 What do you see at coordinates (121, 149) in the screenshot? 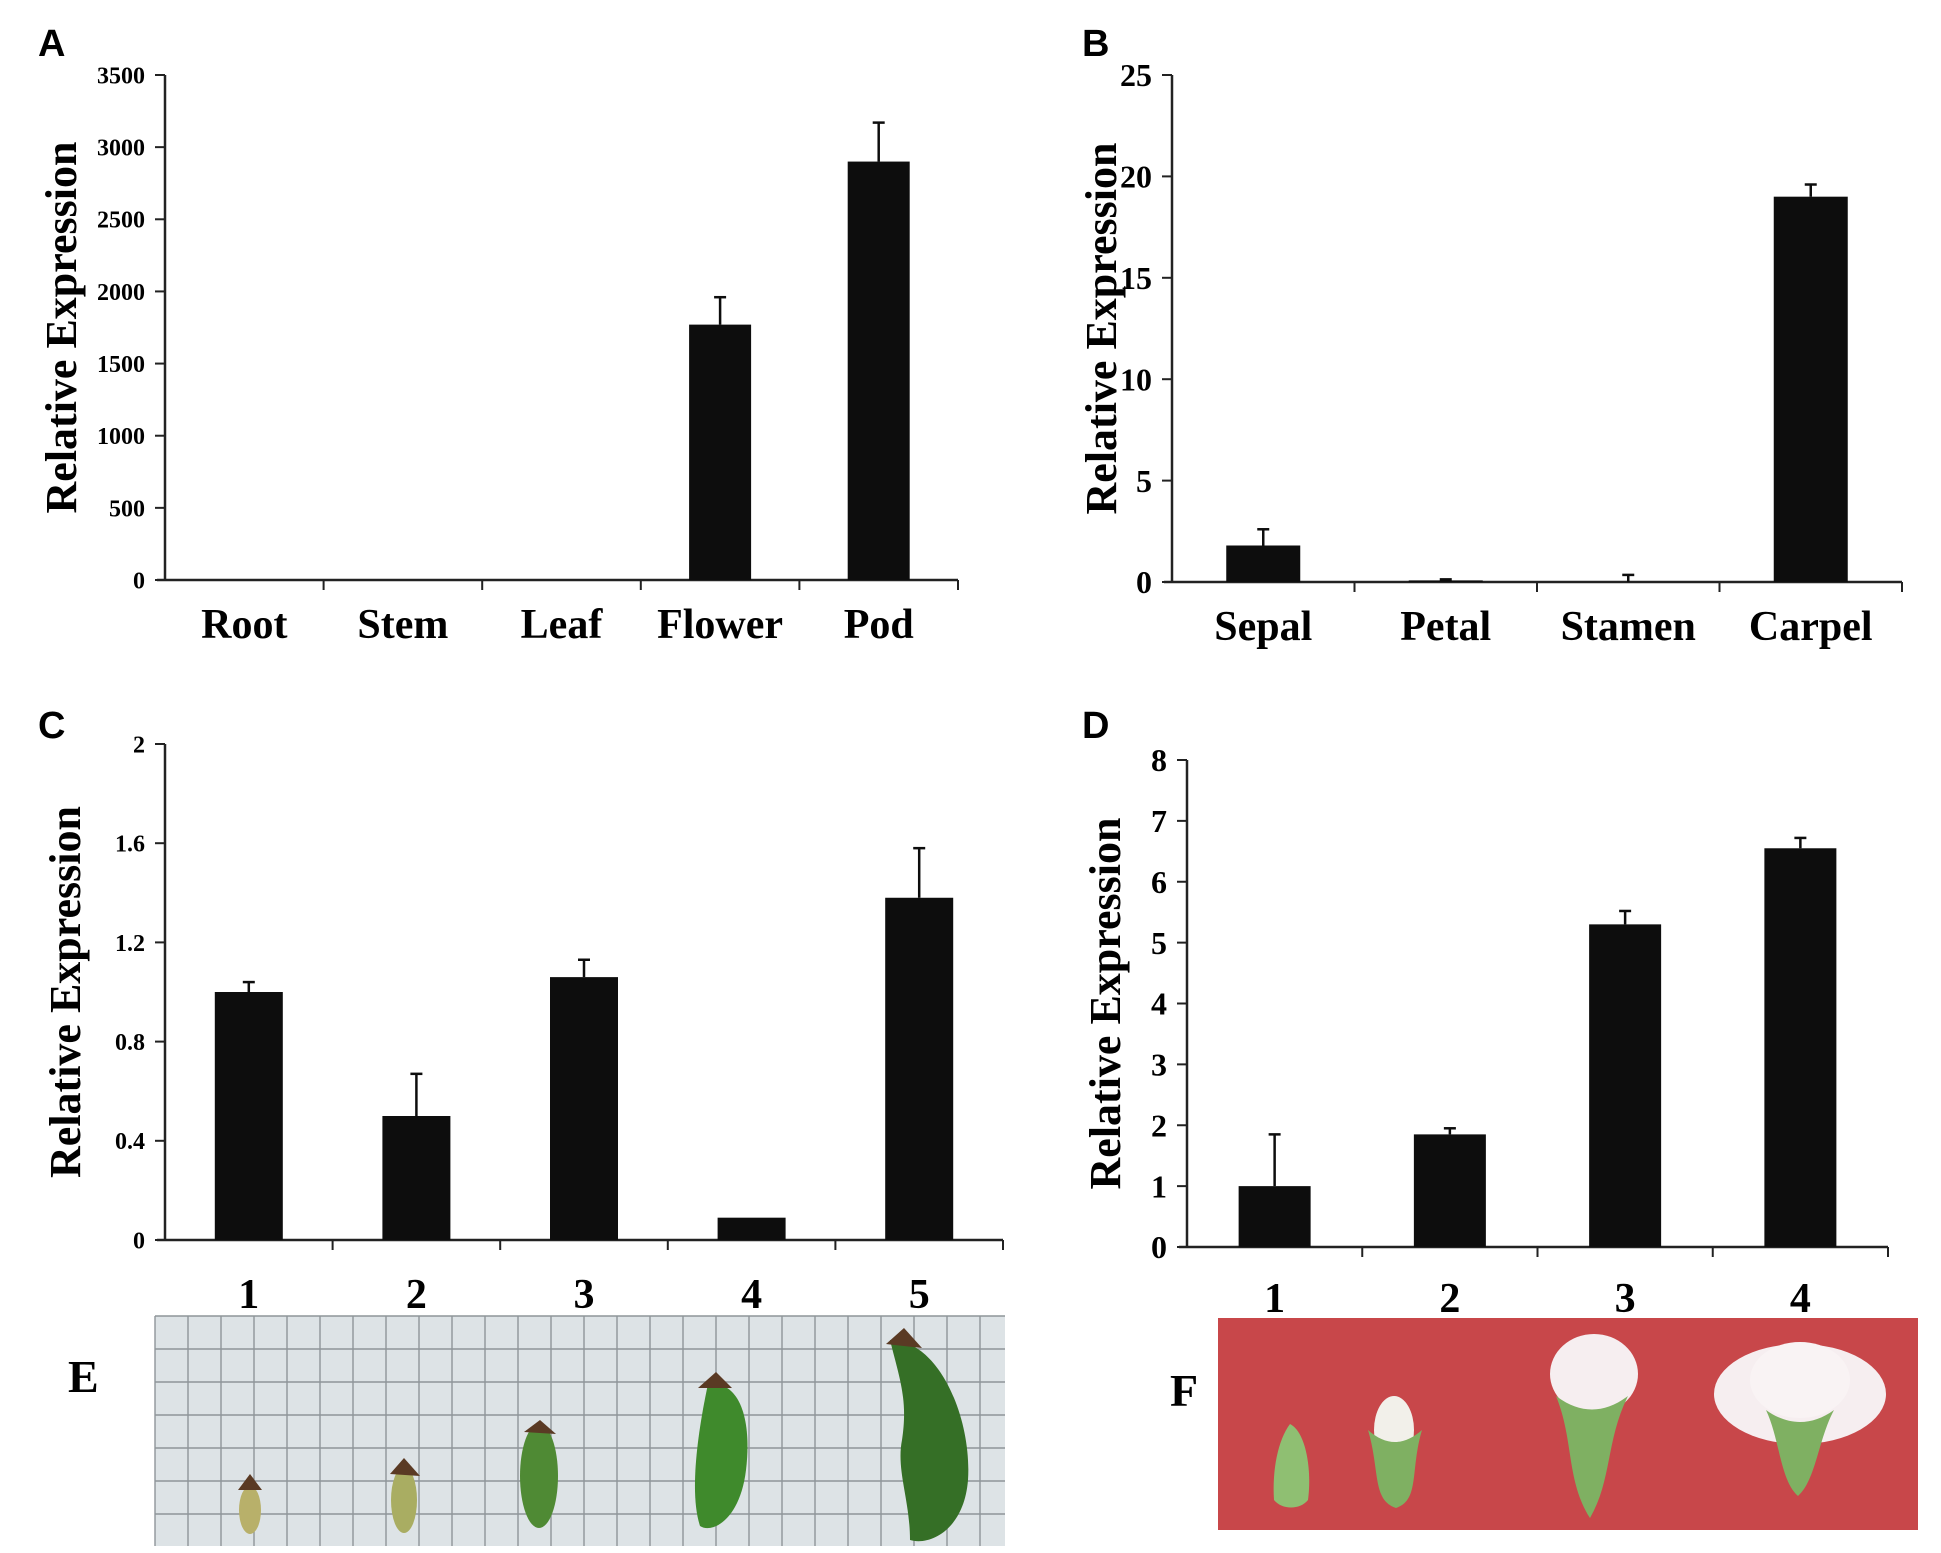
I see `y-tick-label: 3000` at bounding box center [121, 149].